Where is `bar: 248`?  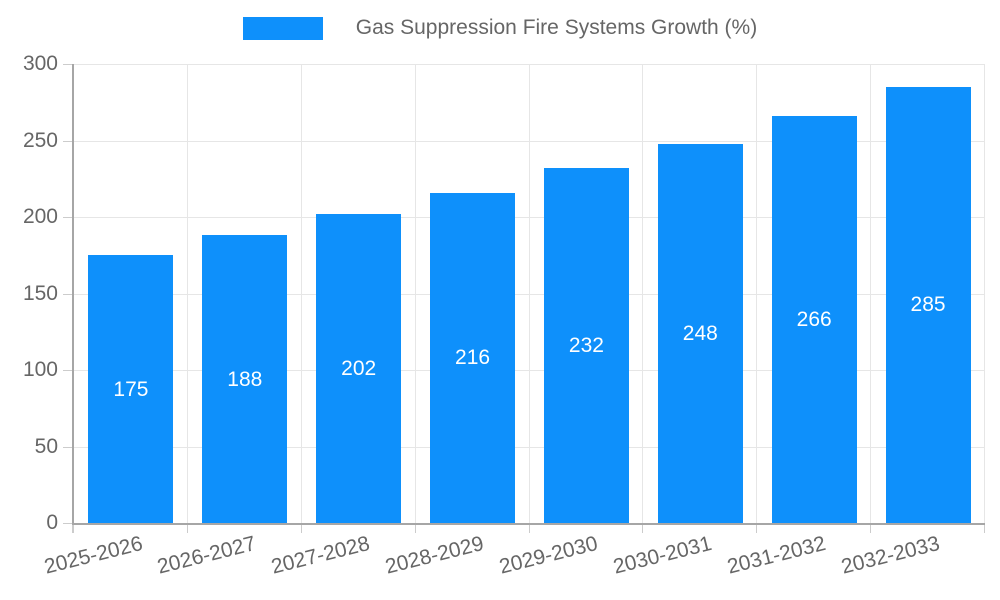
bar: 248 is located at coordinates (700, 333).